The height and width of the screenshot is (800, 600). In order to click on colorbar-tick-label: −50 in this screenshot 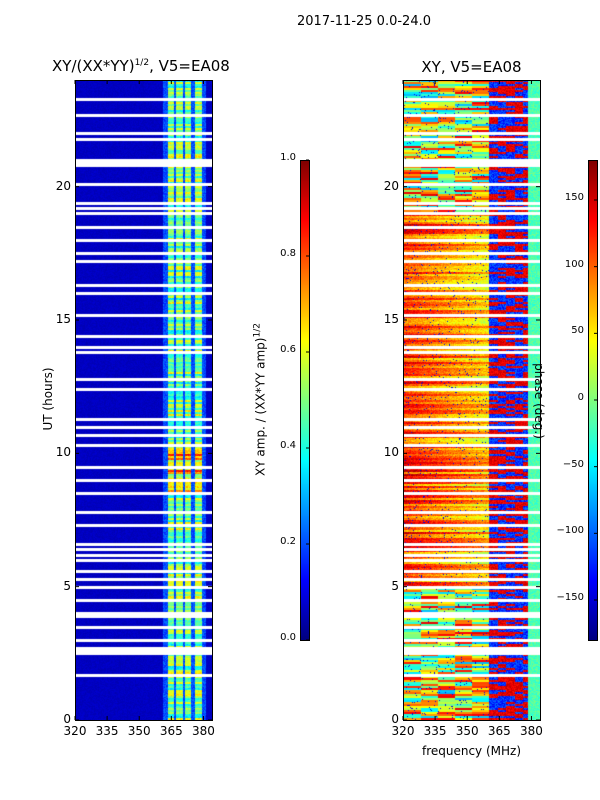, I will do `click(573, 464)`.